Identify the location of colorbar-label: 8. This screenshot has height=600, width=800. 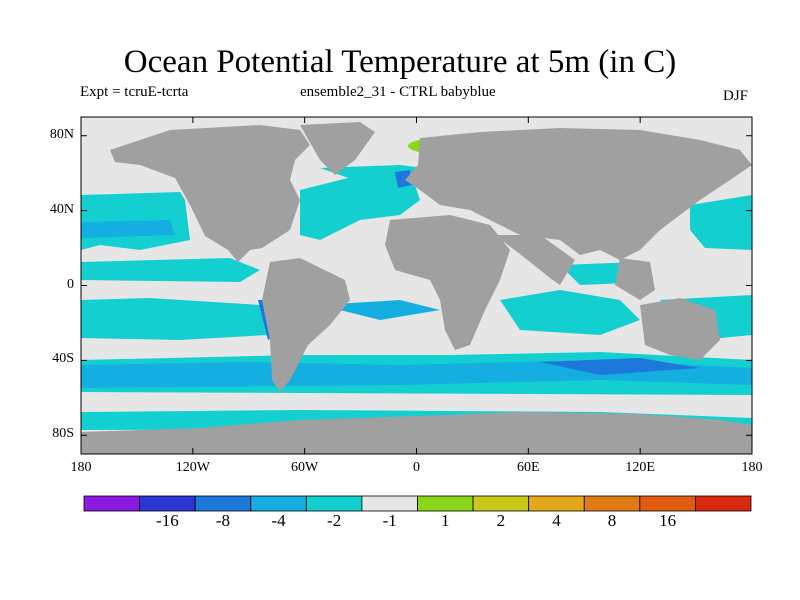
(612, 520).